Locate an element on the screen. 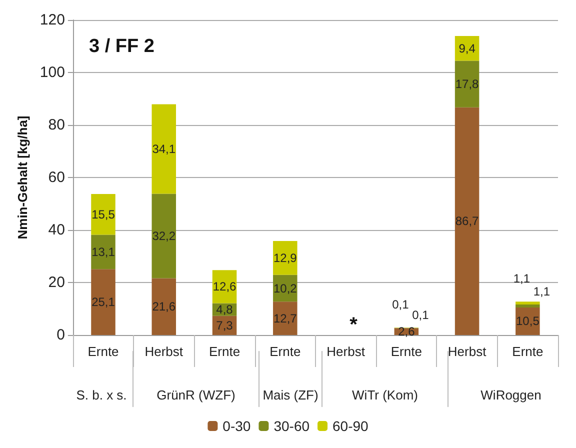 This screenshot has width=576, height=448. data-label: 32,2 is located at coordinates (164, 236).